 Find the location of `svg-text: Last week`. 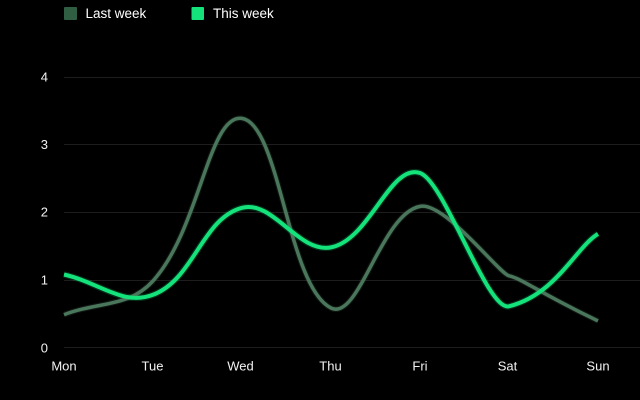

svg-text: Last week is located at coordinates (116, 13).